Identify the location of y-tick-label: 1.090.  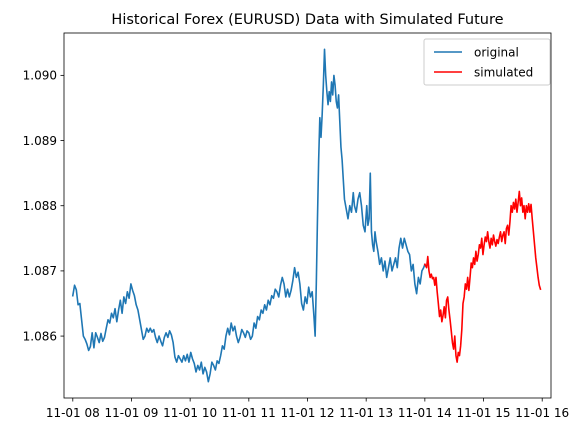
(40, 76).